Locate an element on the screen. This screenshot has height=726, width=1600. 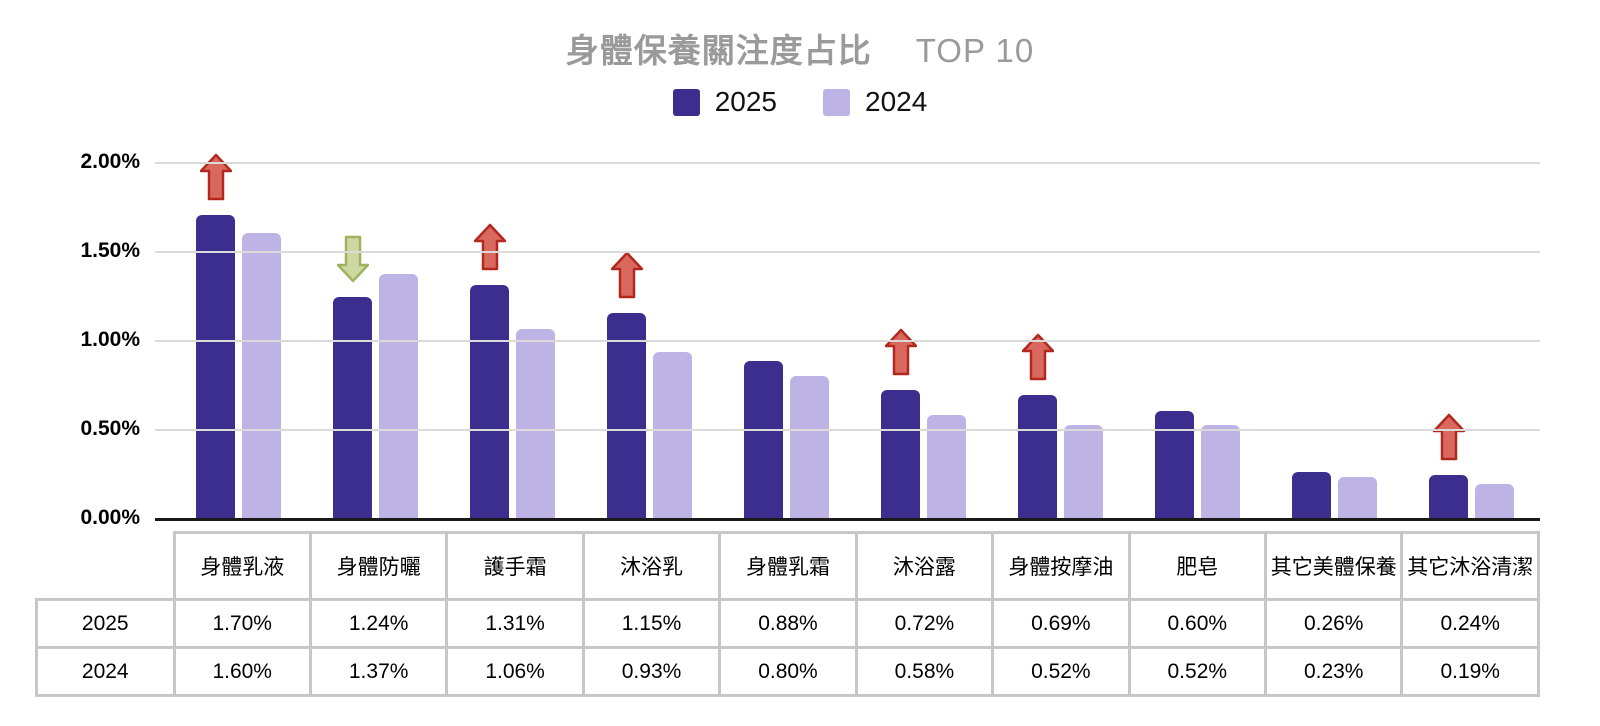
y-tick-label: 2.00% is located at coordinates (110, 161).